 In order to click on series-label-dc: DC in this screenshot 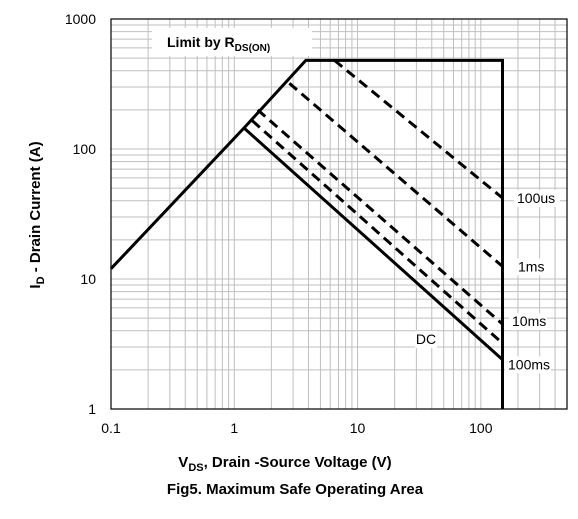, I will do `click(426, 339)`.